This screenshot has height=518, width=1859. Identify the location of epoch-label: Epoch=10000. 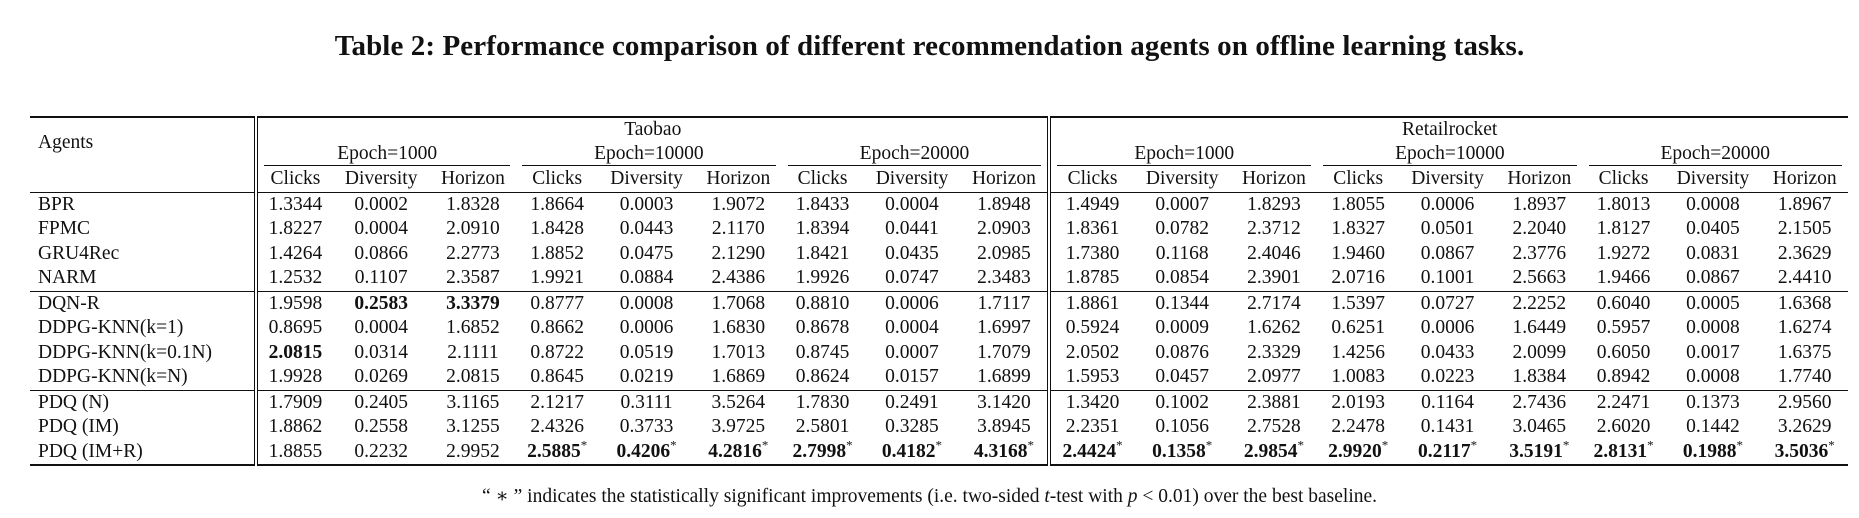
(649, 155).